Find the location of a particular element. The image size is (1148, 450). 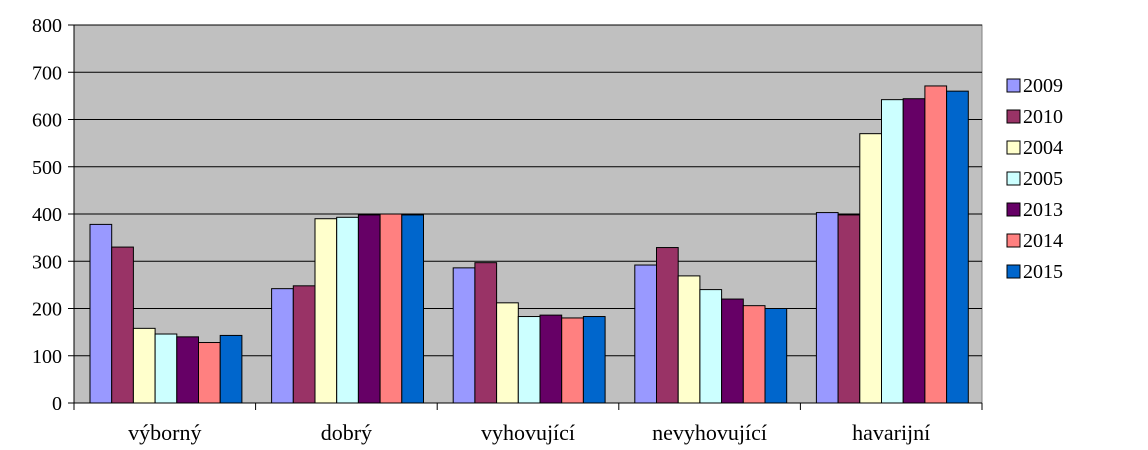

y-tick-label: 700 is located at coordinates (47, 73).